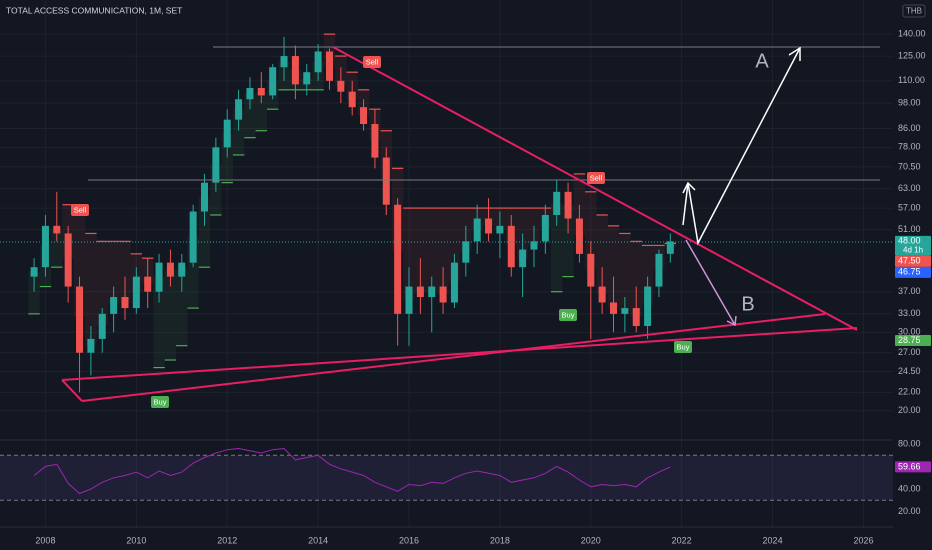 This screenshot has height=550, width=932. I want to click on x-tick-label: 2016, so click(409, 540).